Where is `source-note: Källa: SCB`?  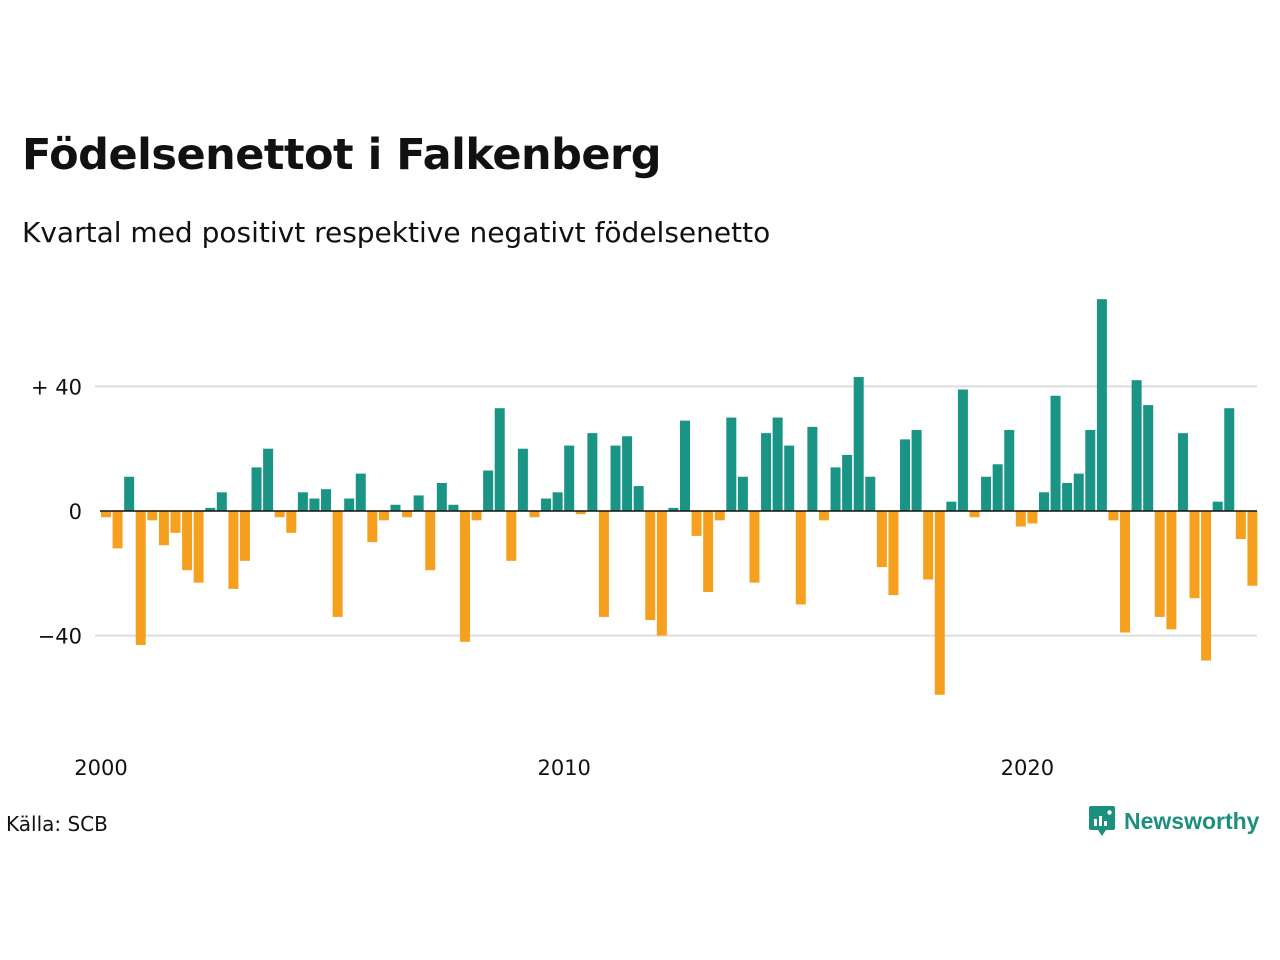 source-note: Källa: SCB is located at coordinates (57, 824).